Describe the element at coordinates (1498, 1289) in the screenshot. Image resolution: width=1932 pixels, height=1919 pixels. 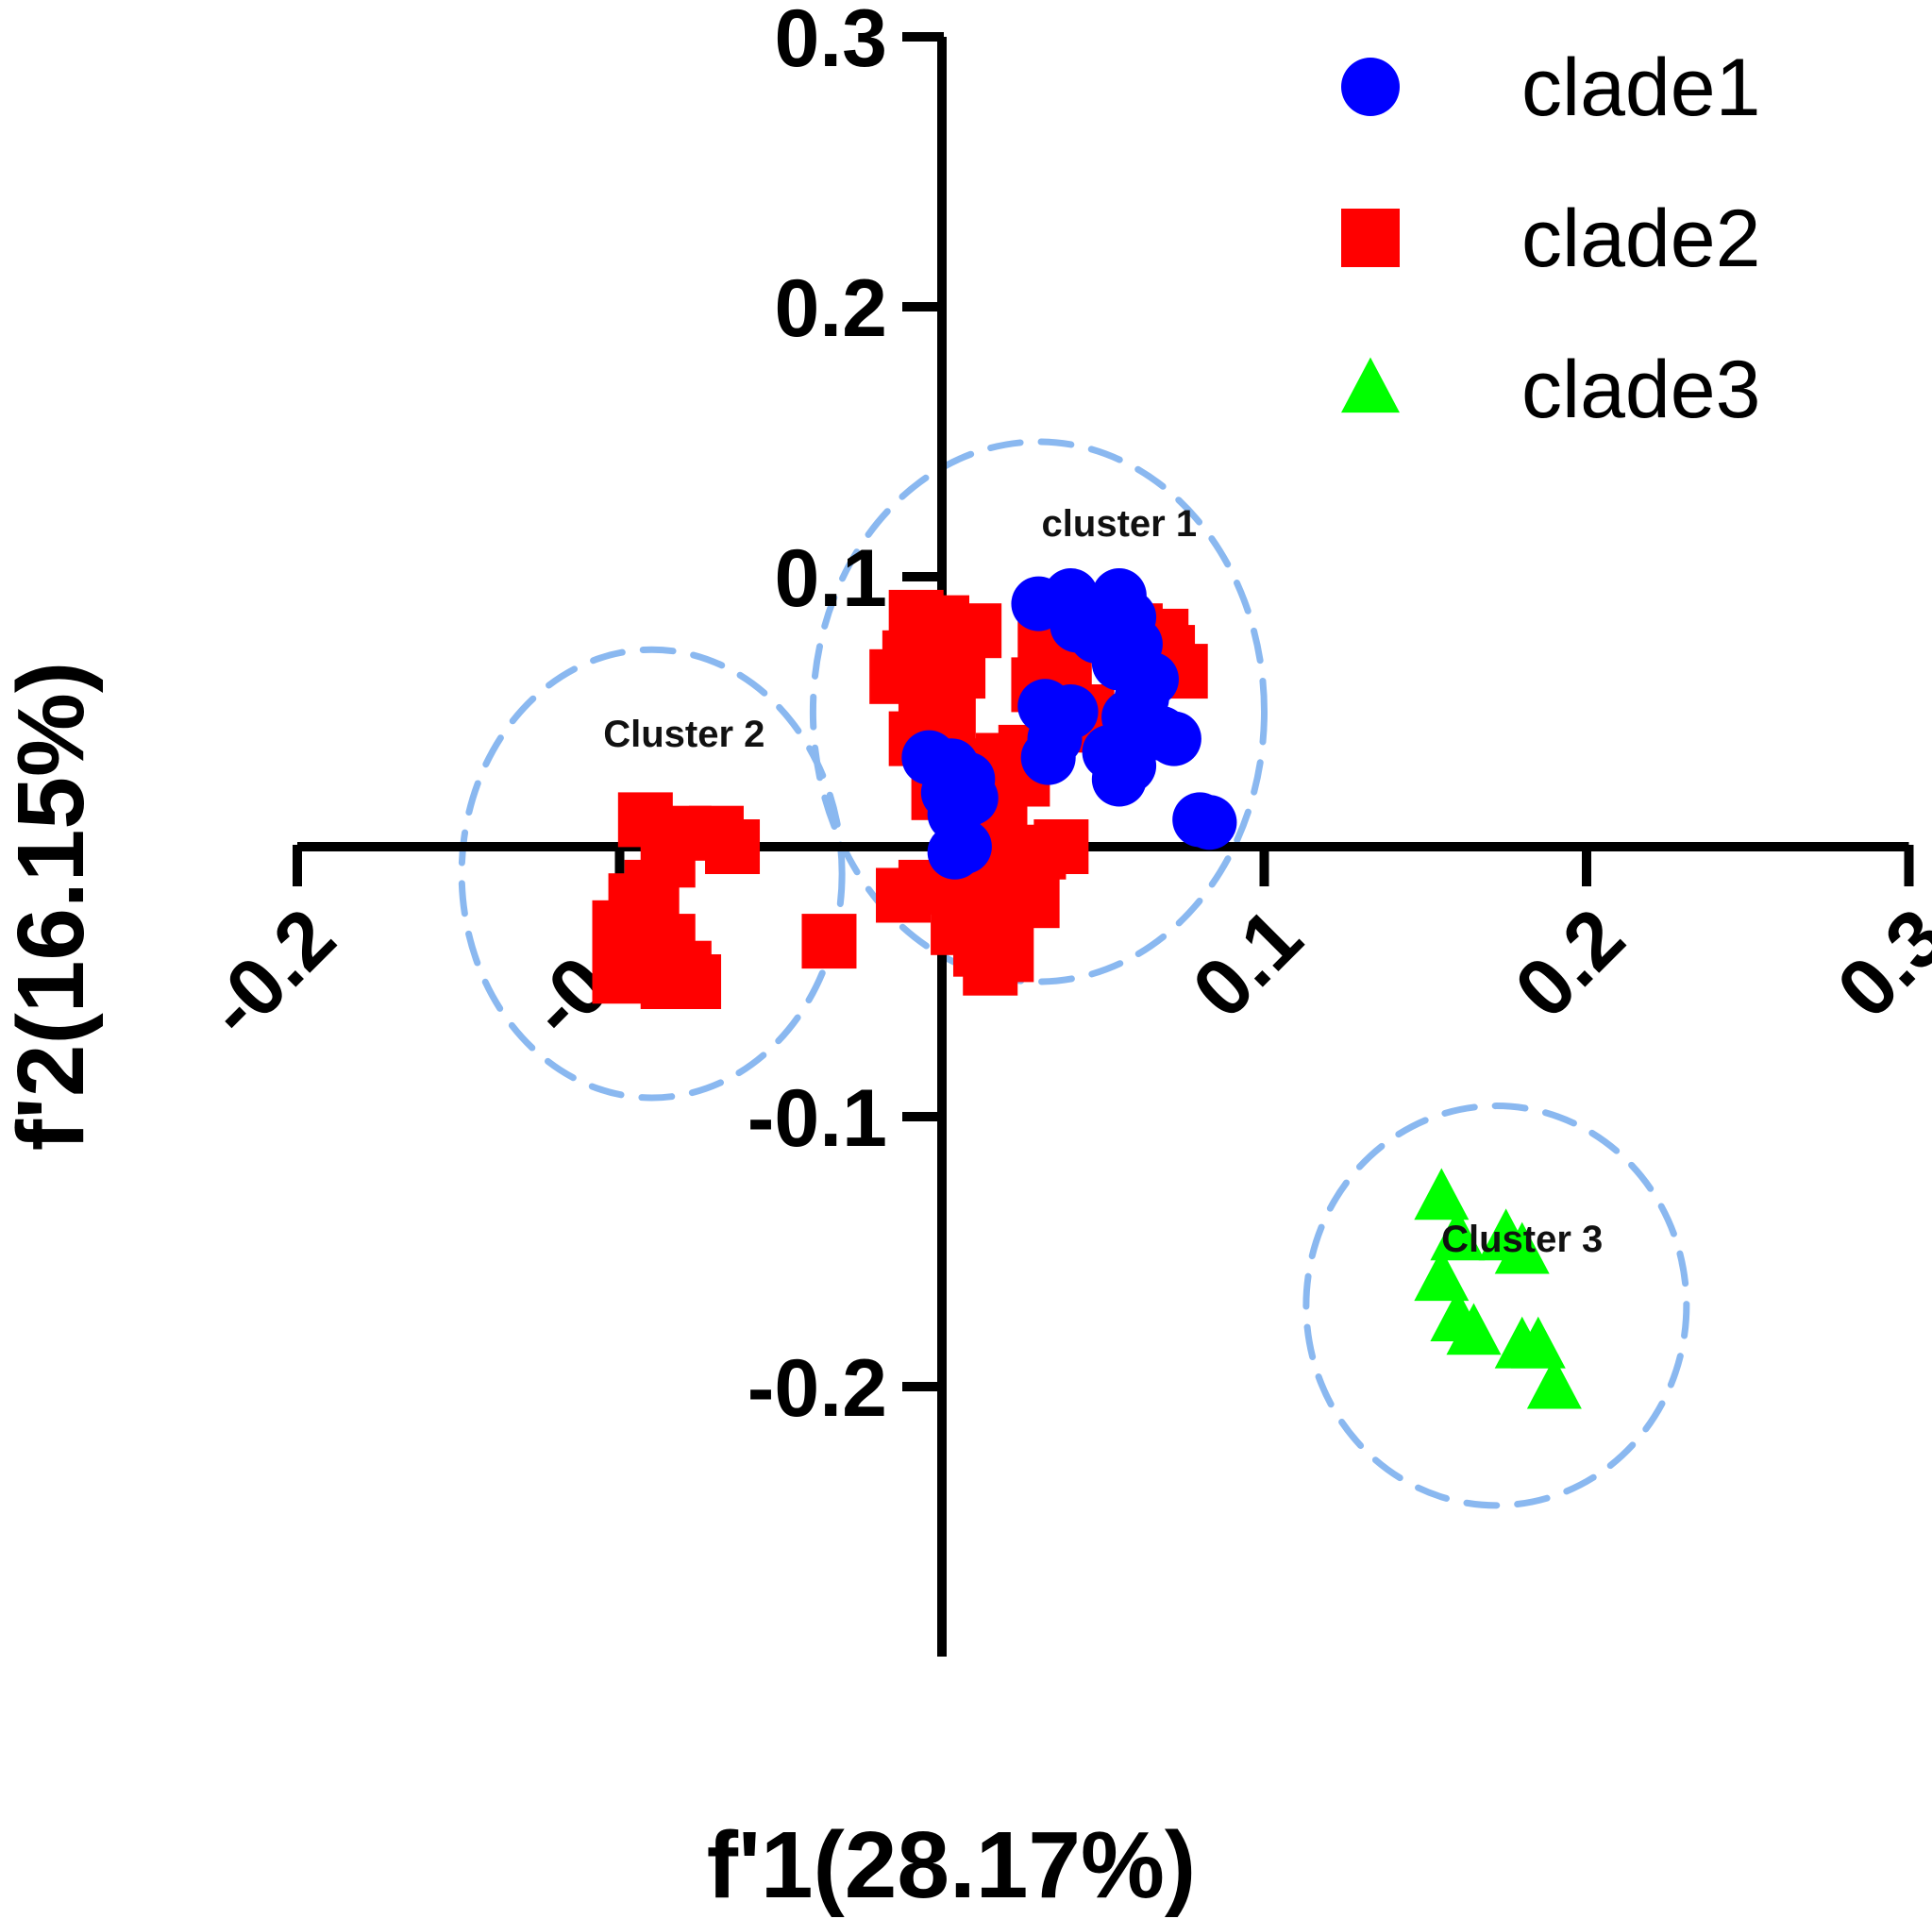
I see `series-clade3` at that location.